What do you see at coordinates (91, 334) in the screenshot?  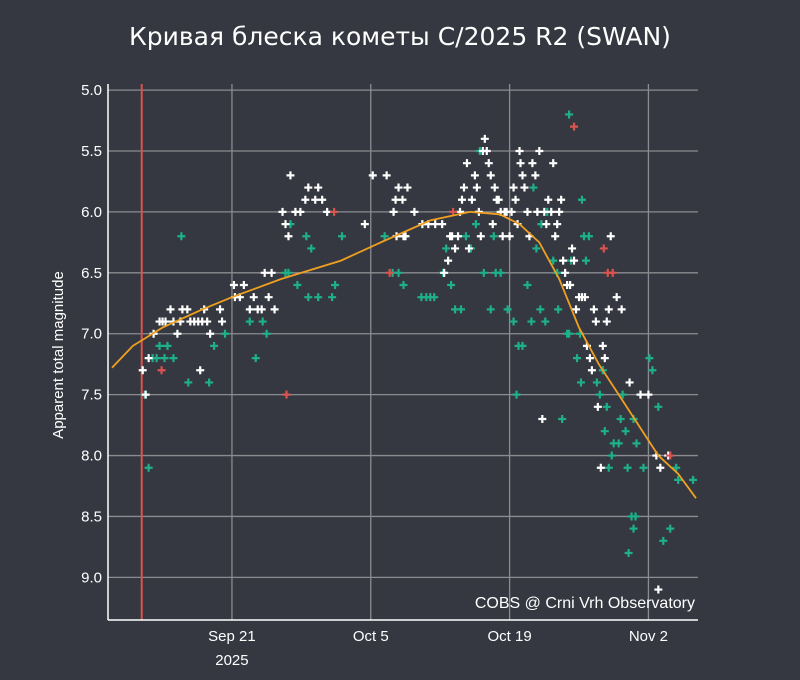 I see `y-tick-label-4: 7.0` at bounding box center [91, 334].